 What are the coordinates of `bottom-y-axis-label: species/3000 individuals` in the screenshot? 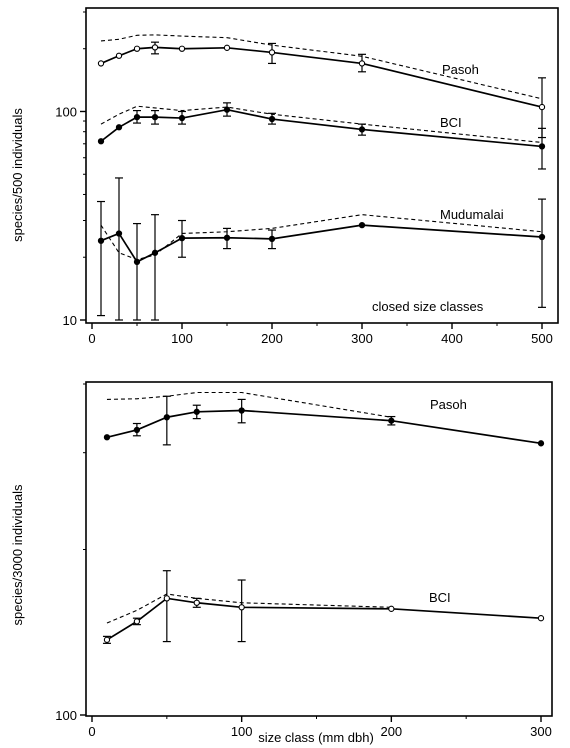 It's located at (17, 554).